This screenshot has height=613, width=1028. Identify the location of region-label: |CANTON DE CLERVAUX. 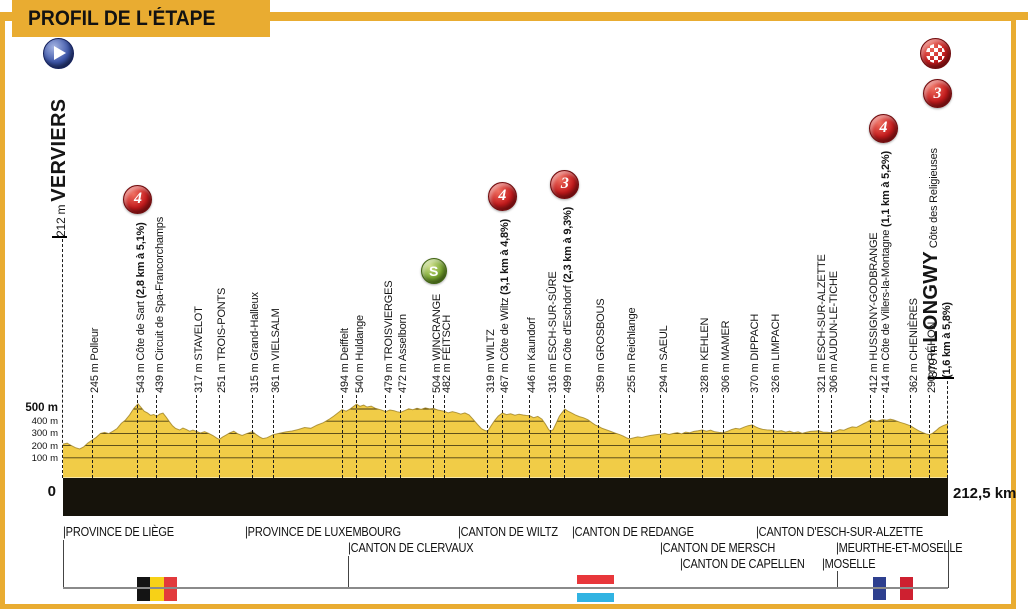
(411, 548).